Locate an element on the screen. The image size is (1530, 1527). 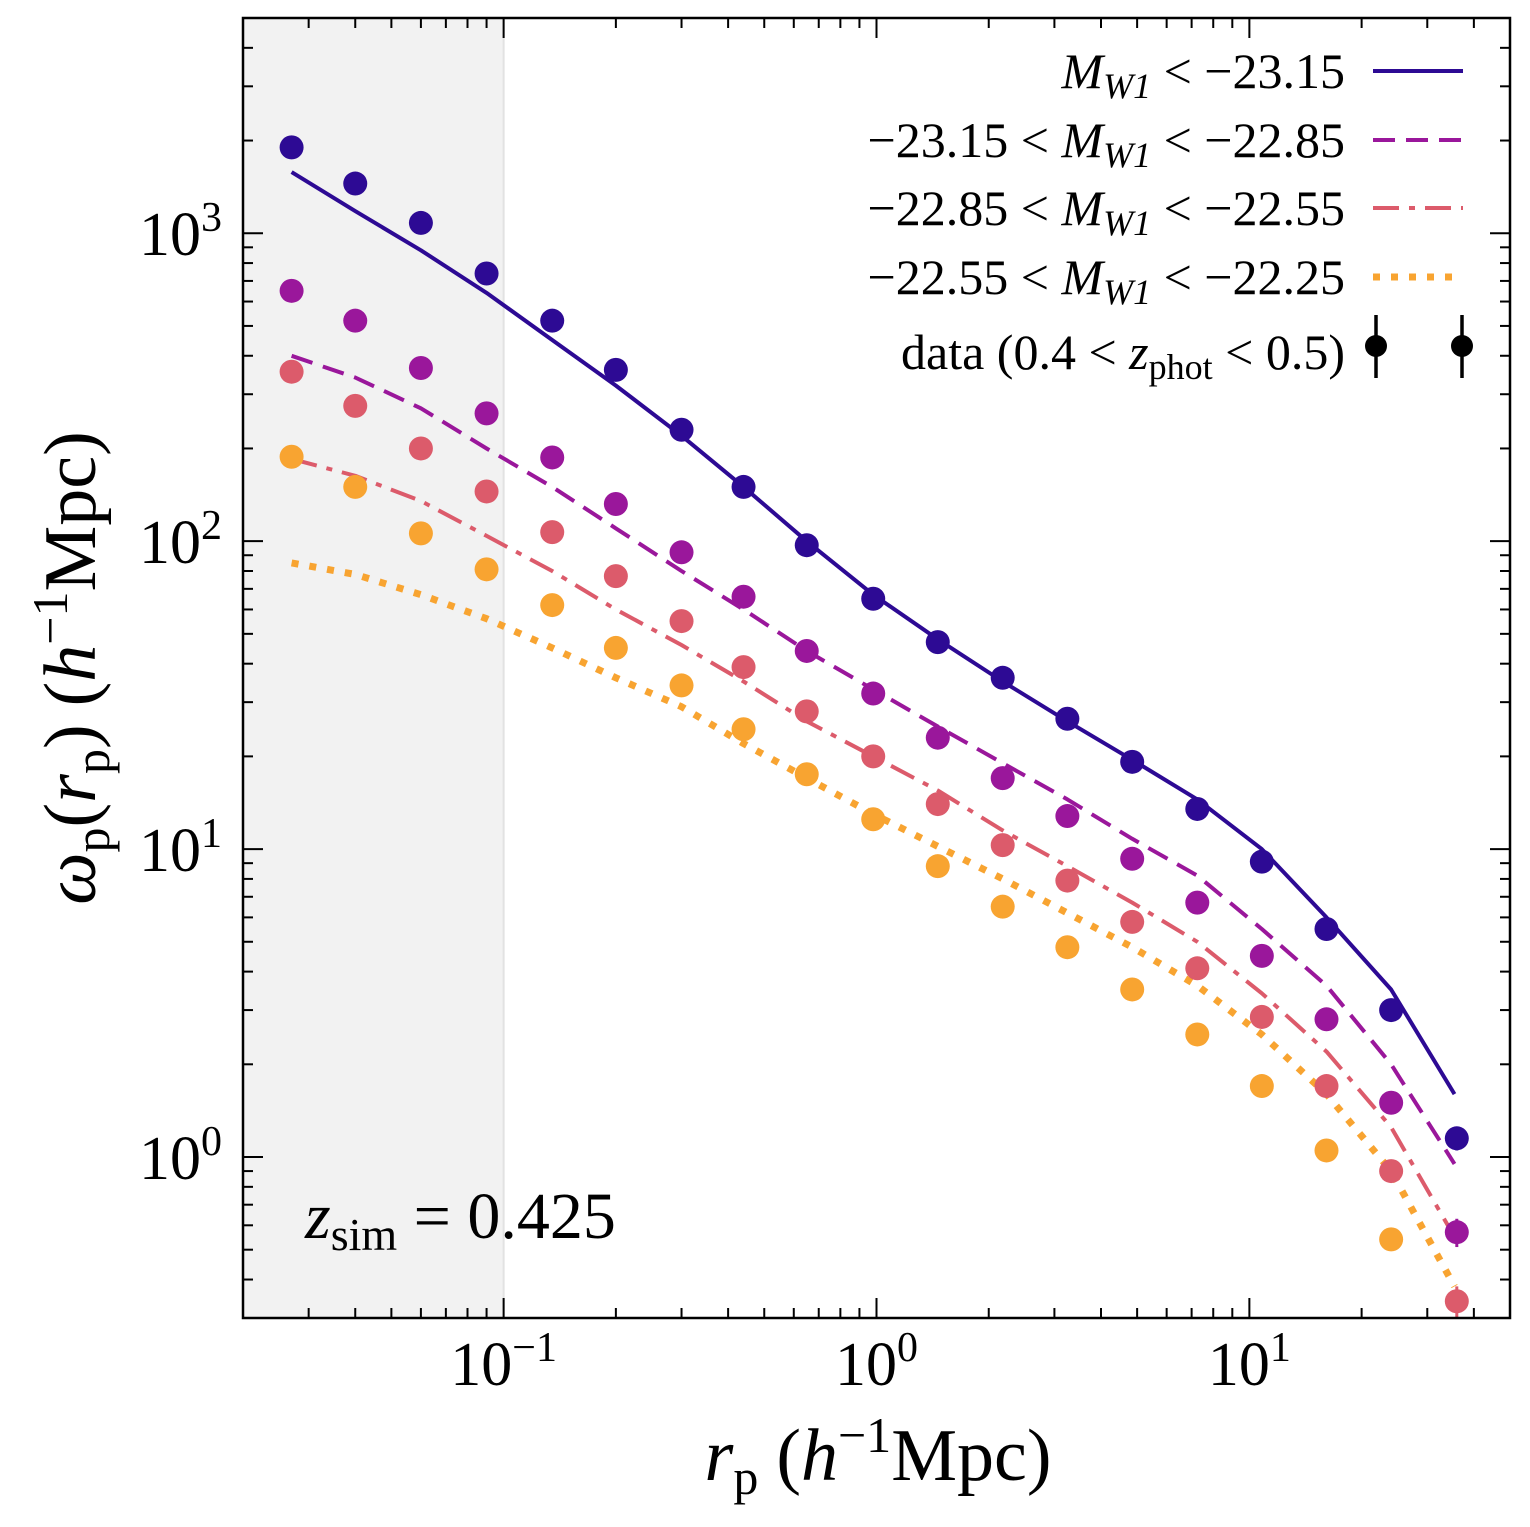
legend-label-data: data (0.4 < zphot < 0.5) is located at coordinates (1123, 355).